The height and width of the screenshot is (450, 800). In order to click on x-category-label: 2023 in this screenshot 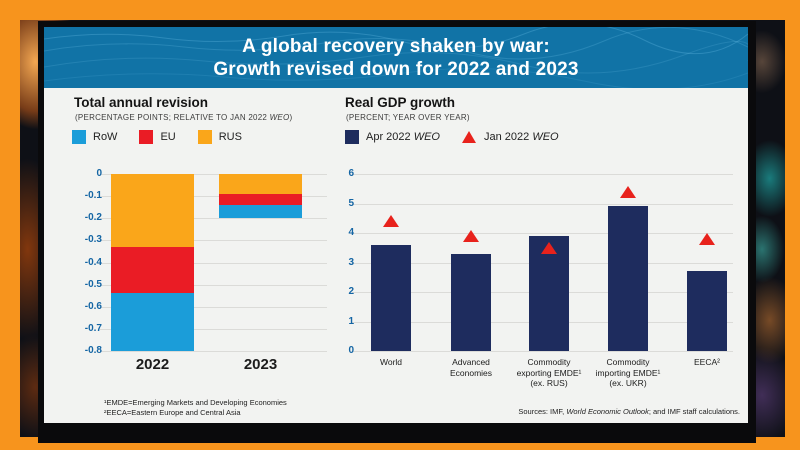, I will do `click(260, 364)`.